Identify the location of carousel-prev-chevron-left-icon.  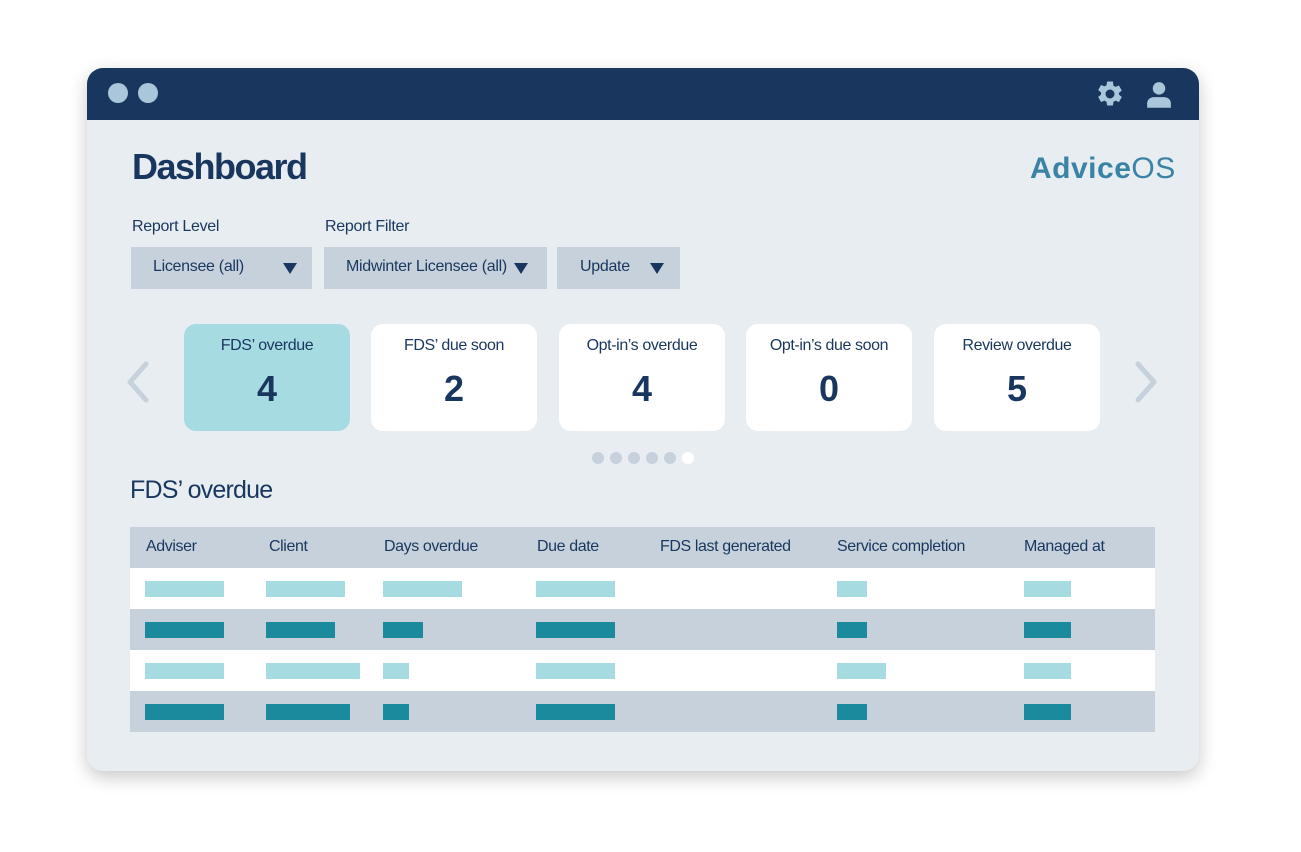
(137, 382).